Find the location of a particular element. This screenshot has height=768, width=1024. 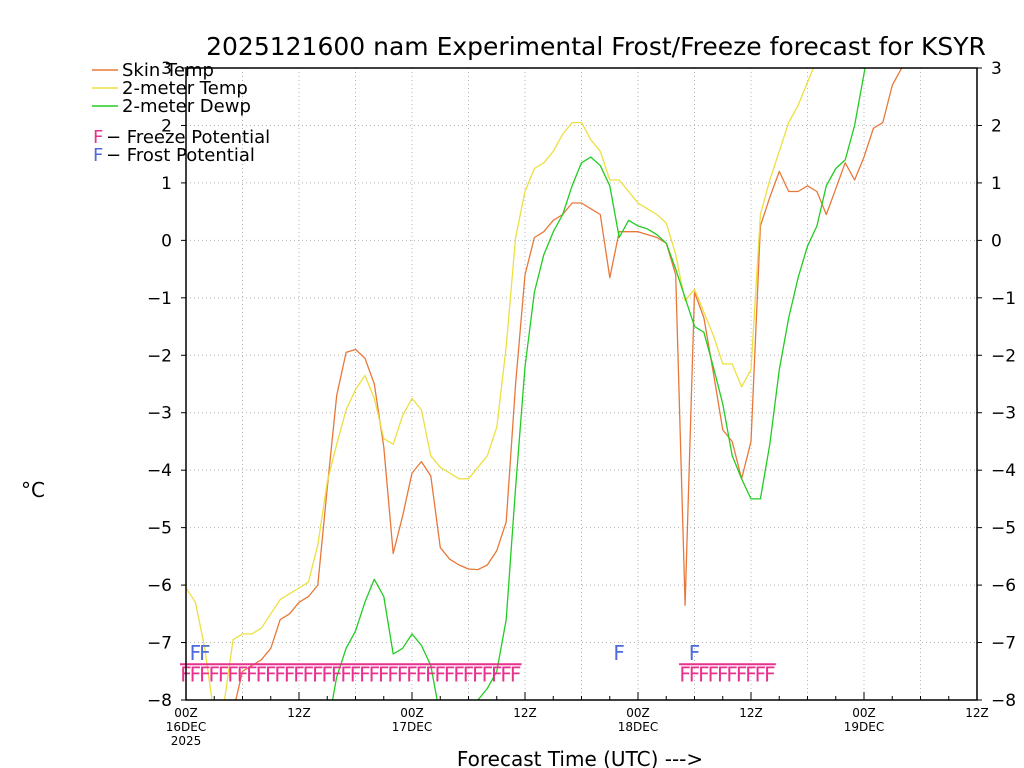

legend-marker-label: − Freeze Potential is located at coordinates (188, 137).